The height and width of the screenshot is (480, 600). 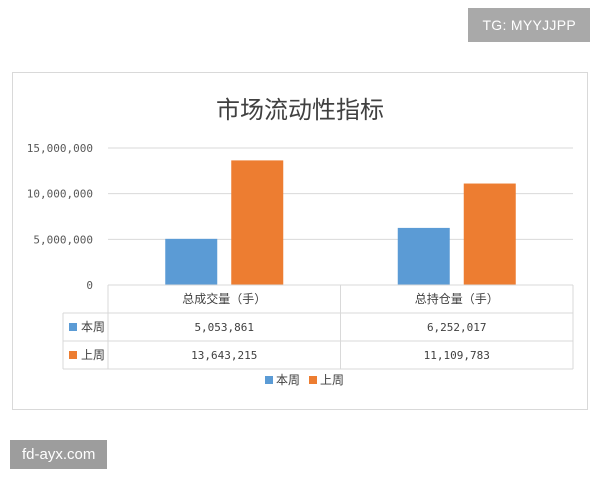 What do you see at coordinates (457, 355) in the screenshot?
I see `data-label: 11,109,783` at bounding box center [457, 355].